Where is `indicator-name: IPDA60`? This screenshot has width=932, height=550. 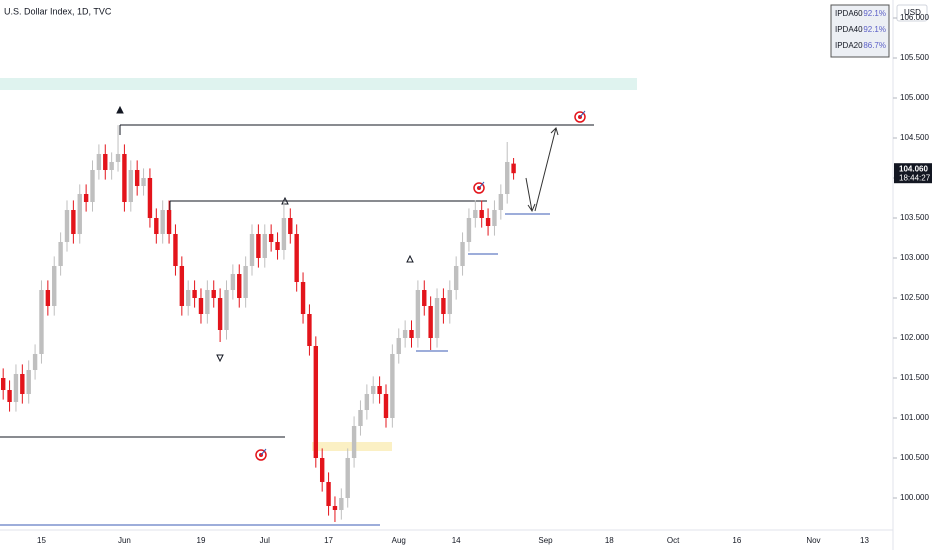
indicator-name: IPDA60 is located at coordinates (849, 13).